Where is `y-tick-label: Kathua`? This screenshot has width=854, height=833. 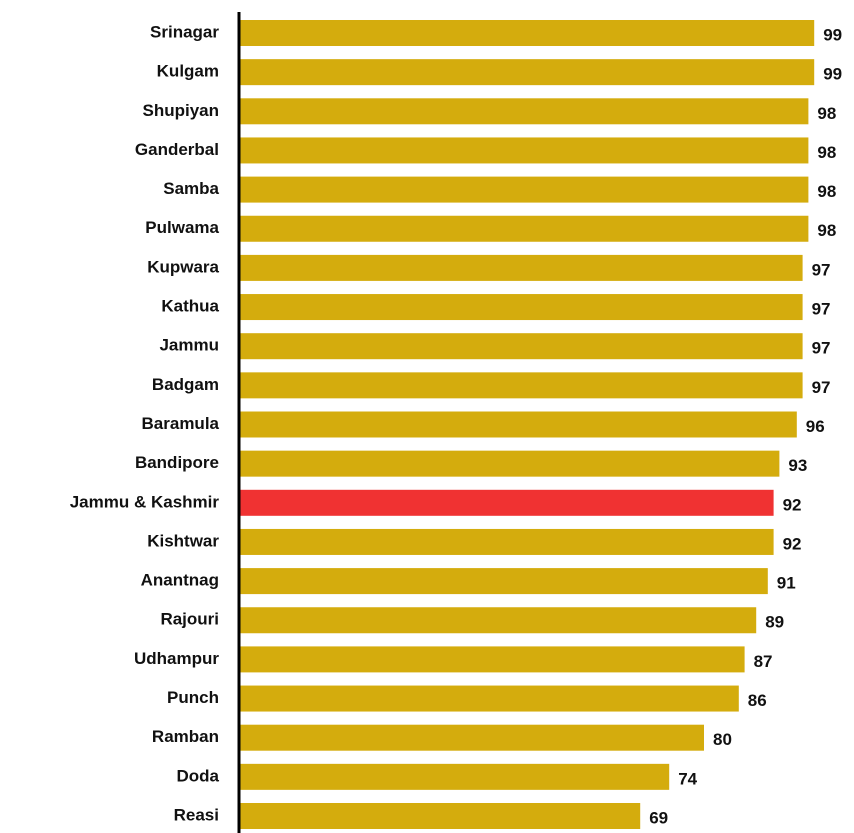
y-tick-label: Kathua is located at coordinates (190, 306).